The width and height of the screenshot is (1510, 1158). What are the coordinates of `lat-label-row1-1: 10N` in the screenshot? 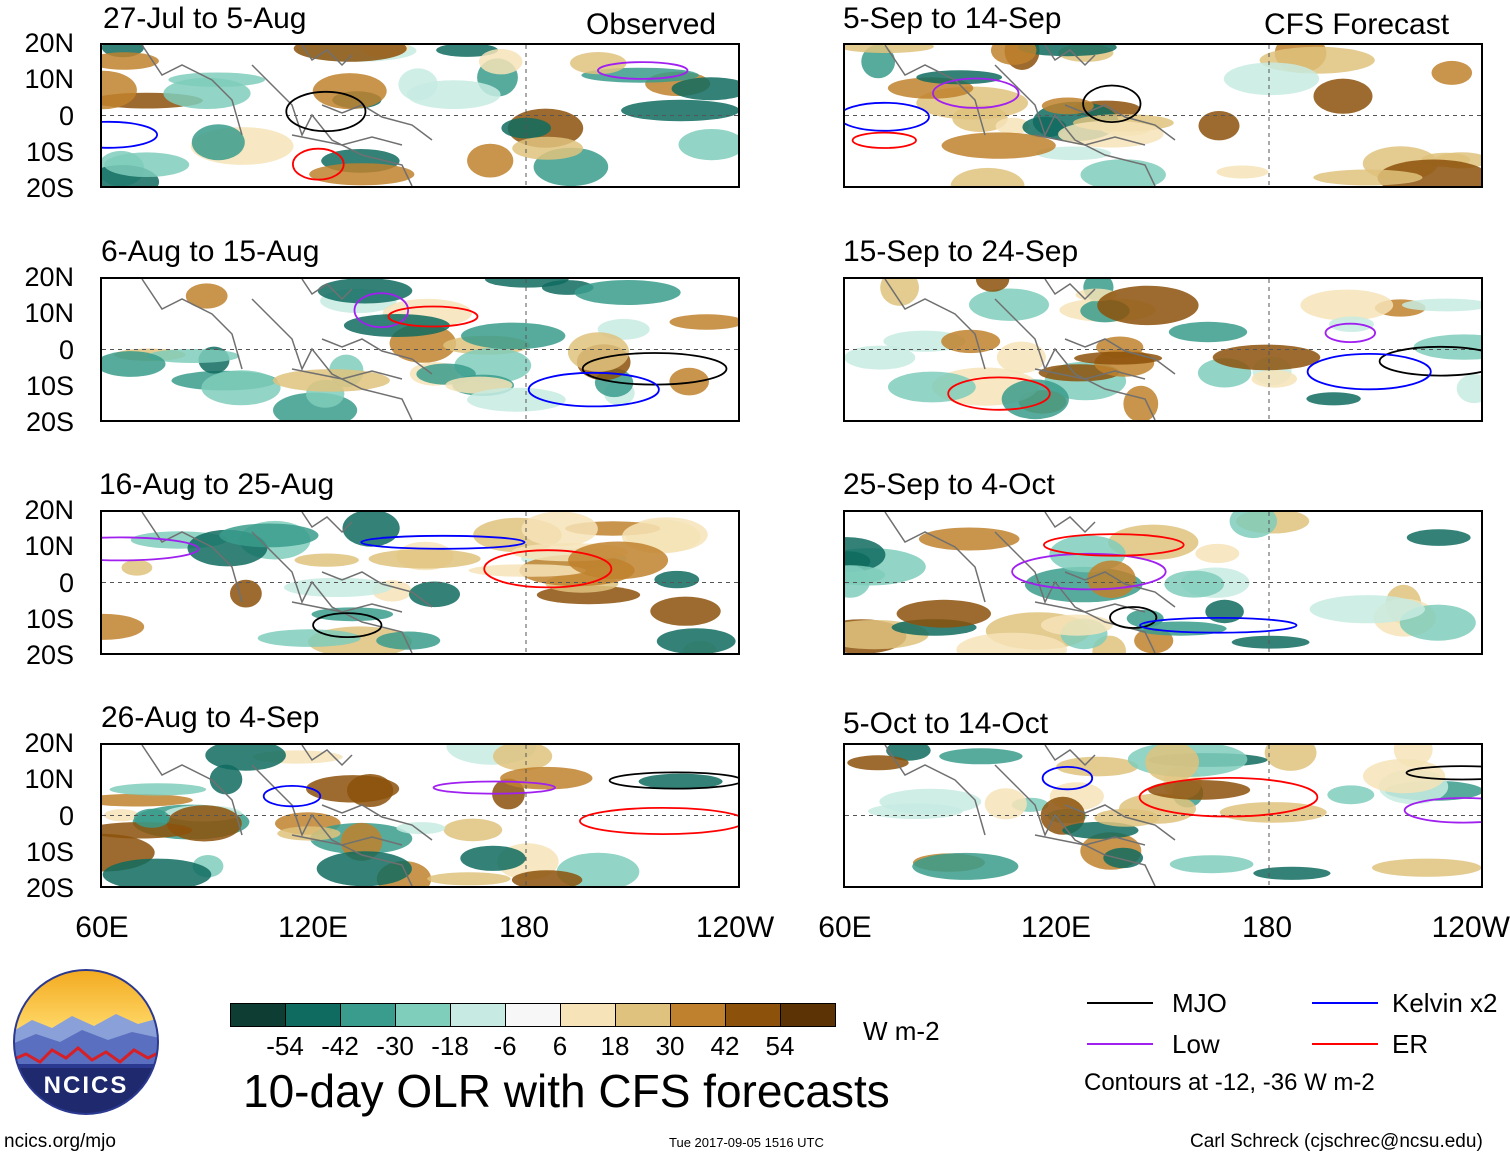 It's located at (49, 79).